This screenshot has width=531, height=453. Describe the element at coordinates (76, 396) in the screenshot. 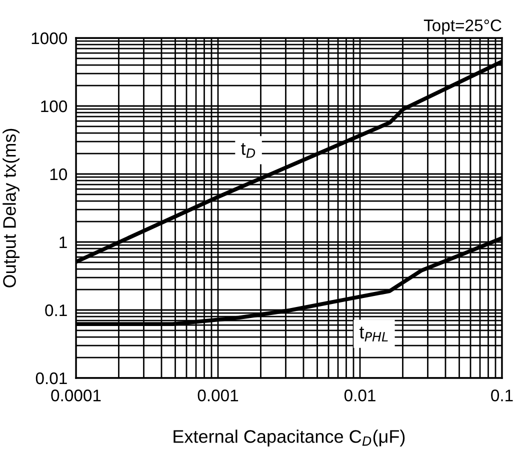

I see `x-tick-label: 0.0001` at that location.